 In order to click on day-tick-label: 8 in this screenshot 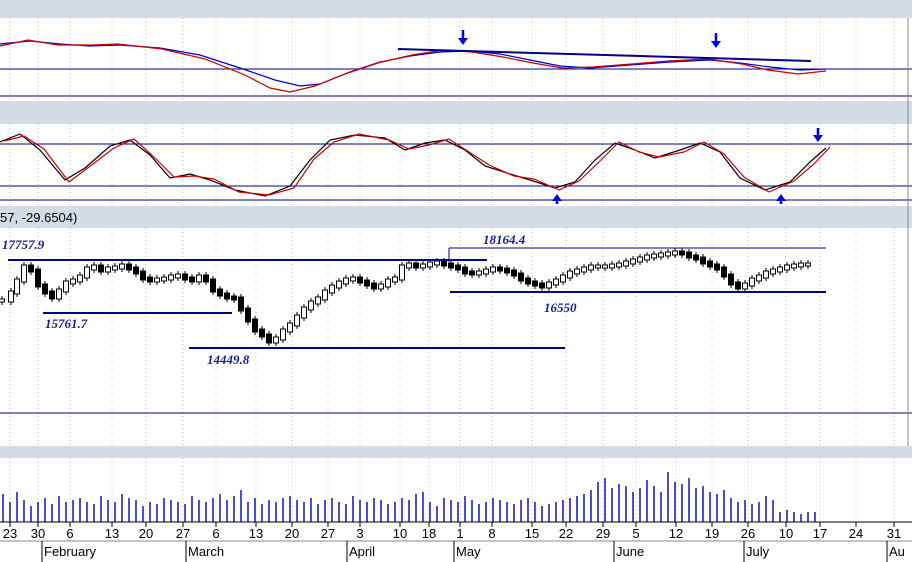, I will do `click(491, 533)`.